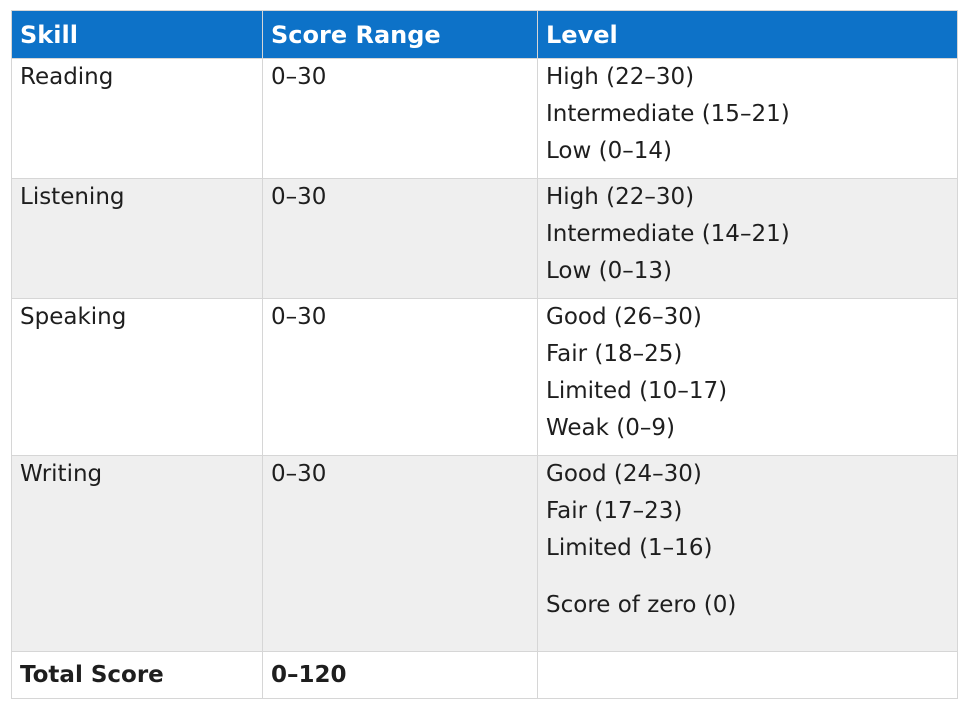 This screenshot has width=974, height=725. I want to click on skill-cell: Listening, so click(137, 238).